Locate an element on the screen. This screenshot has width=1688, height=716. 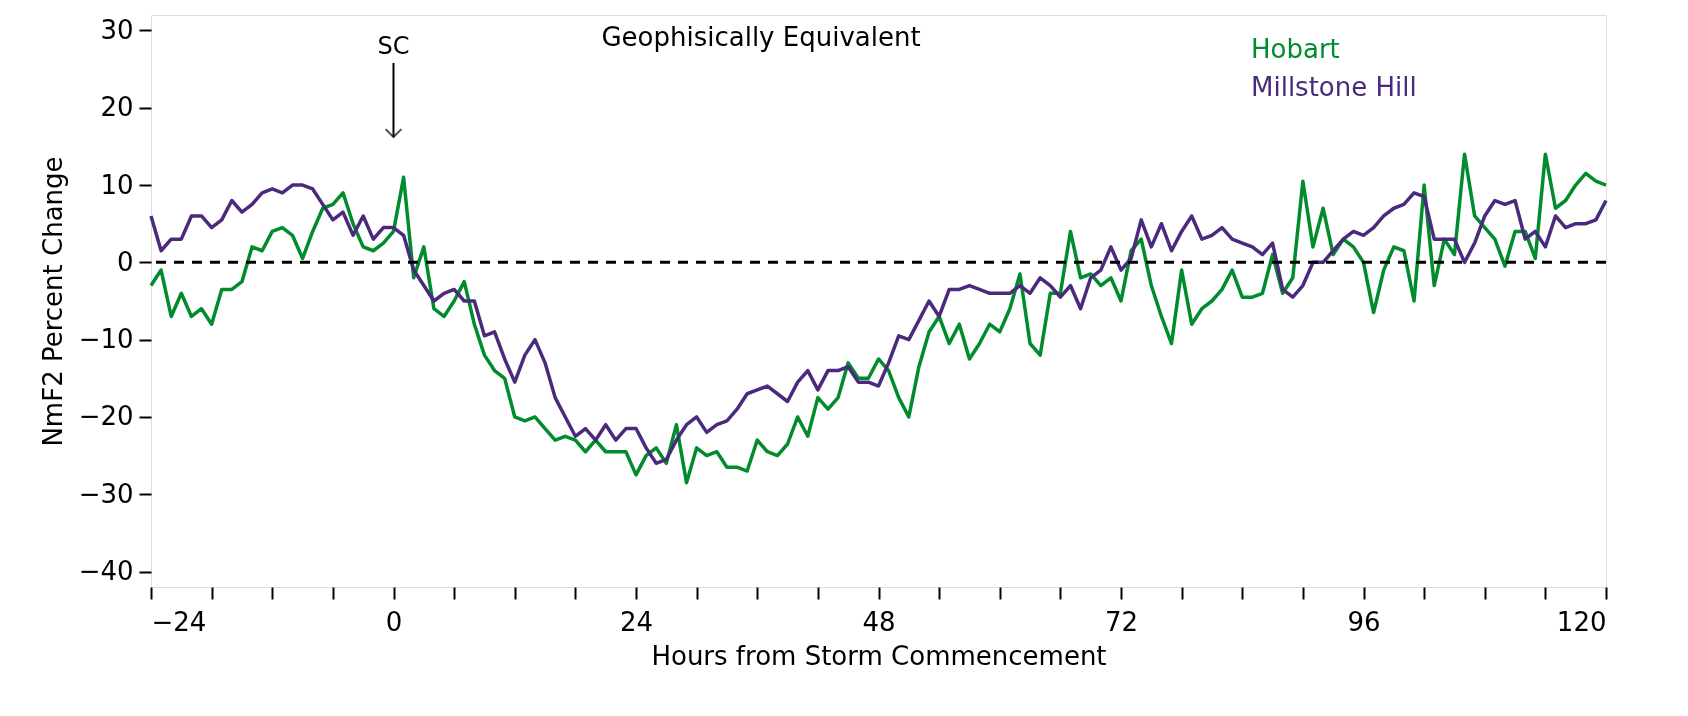
x-tick-label: 120 is located at coordinates (1581, 621).